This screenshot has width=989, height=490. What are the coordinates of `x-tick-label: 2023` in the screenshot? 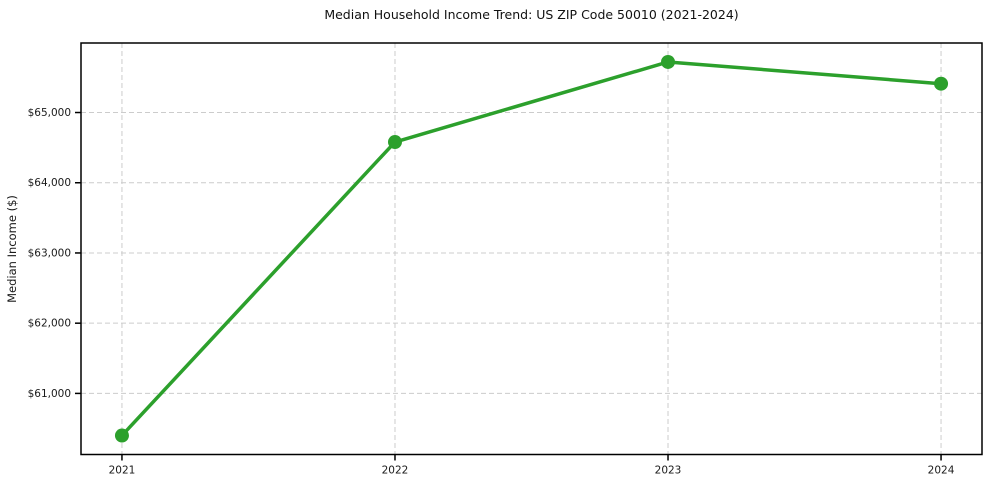 It's located at (668, 471).